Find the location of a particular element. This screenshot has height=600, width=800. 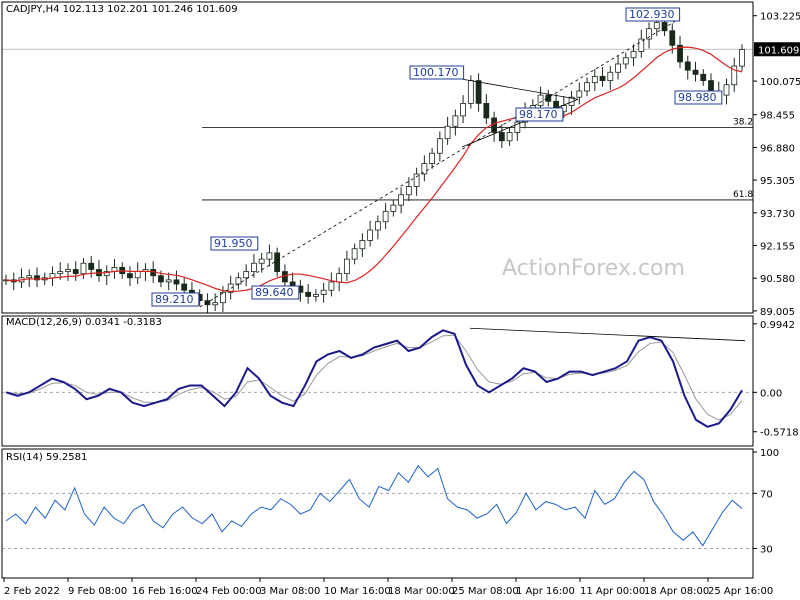

x-tick-label: 25 Mar 08:00 is located at coordinates (485, 591).